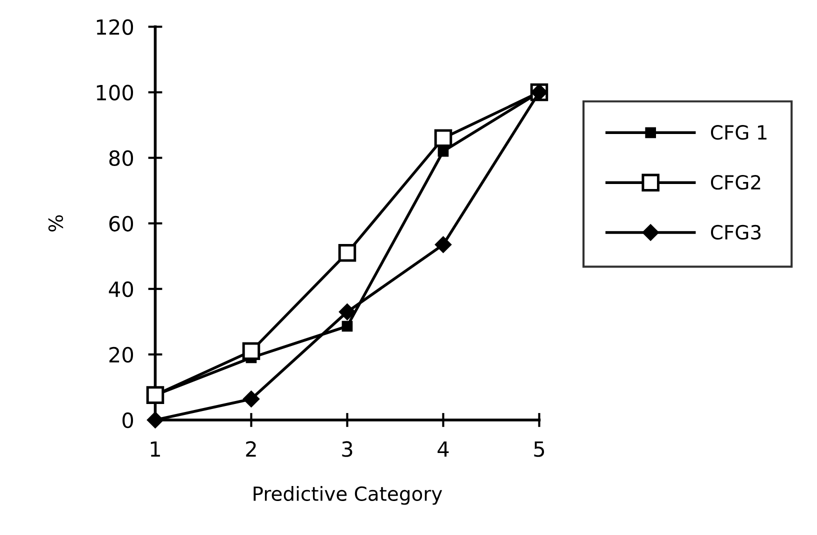  I want to click on legend-label: CFG2, so click(735, 182).